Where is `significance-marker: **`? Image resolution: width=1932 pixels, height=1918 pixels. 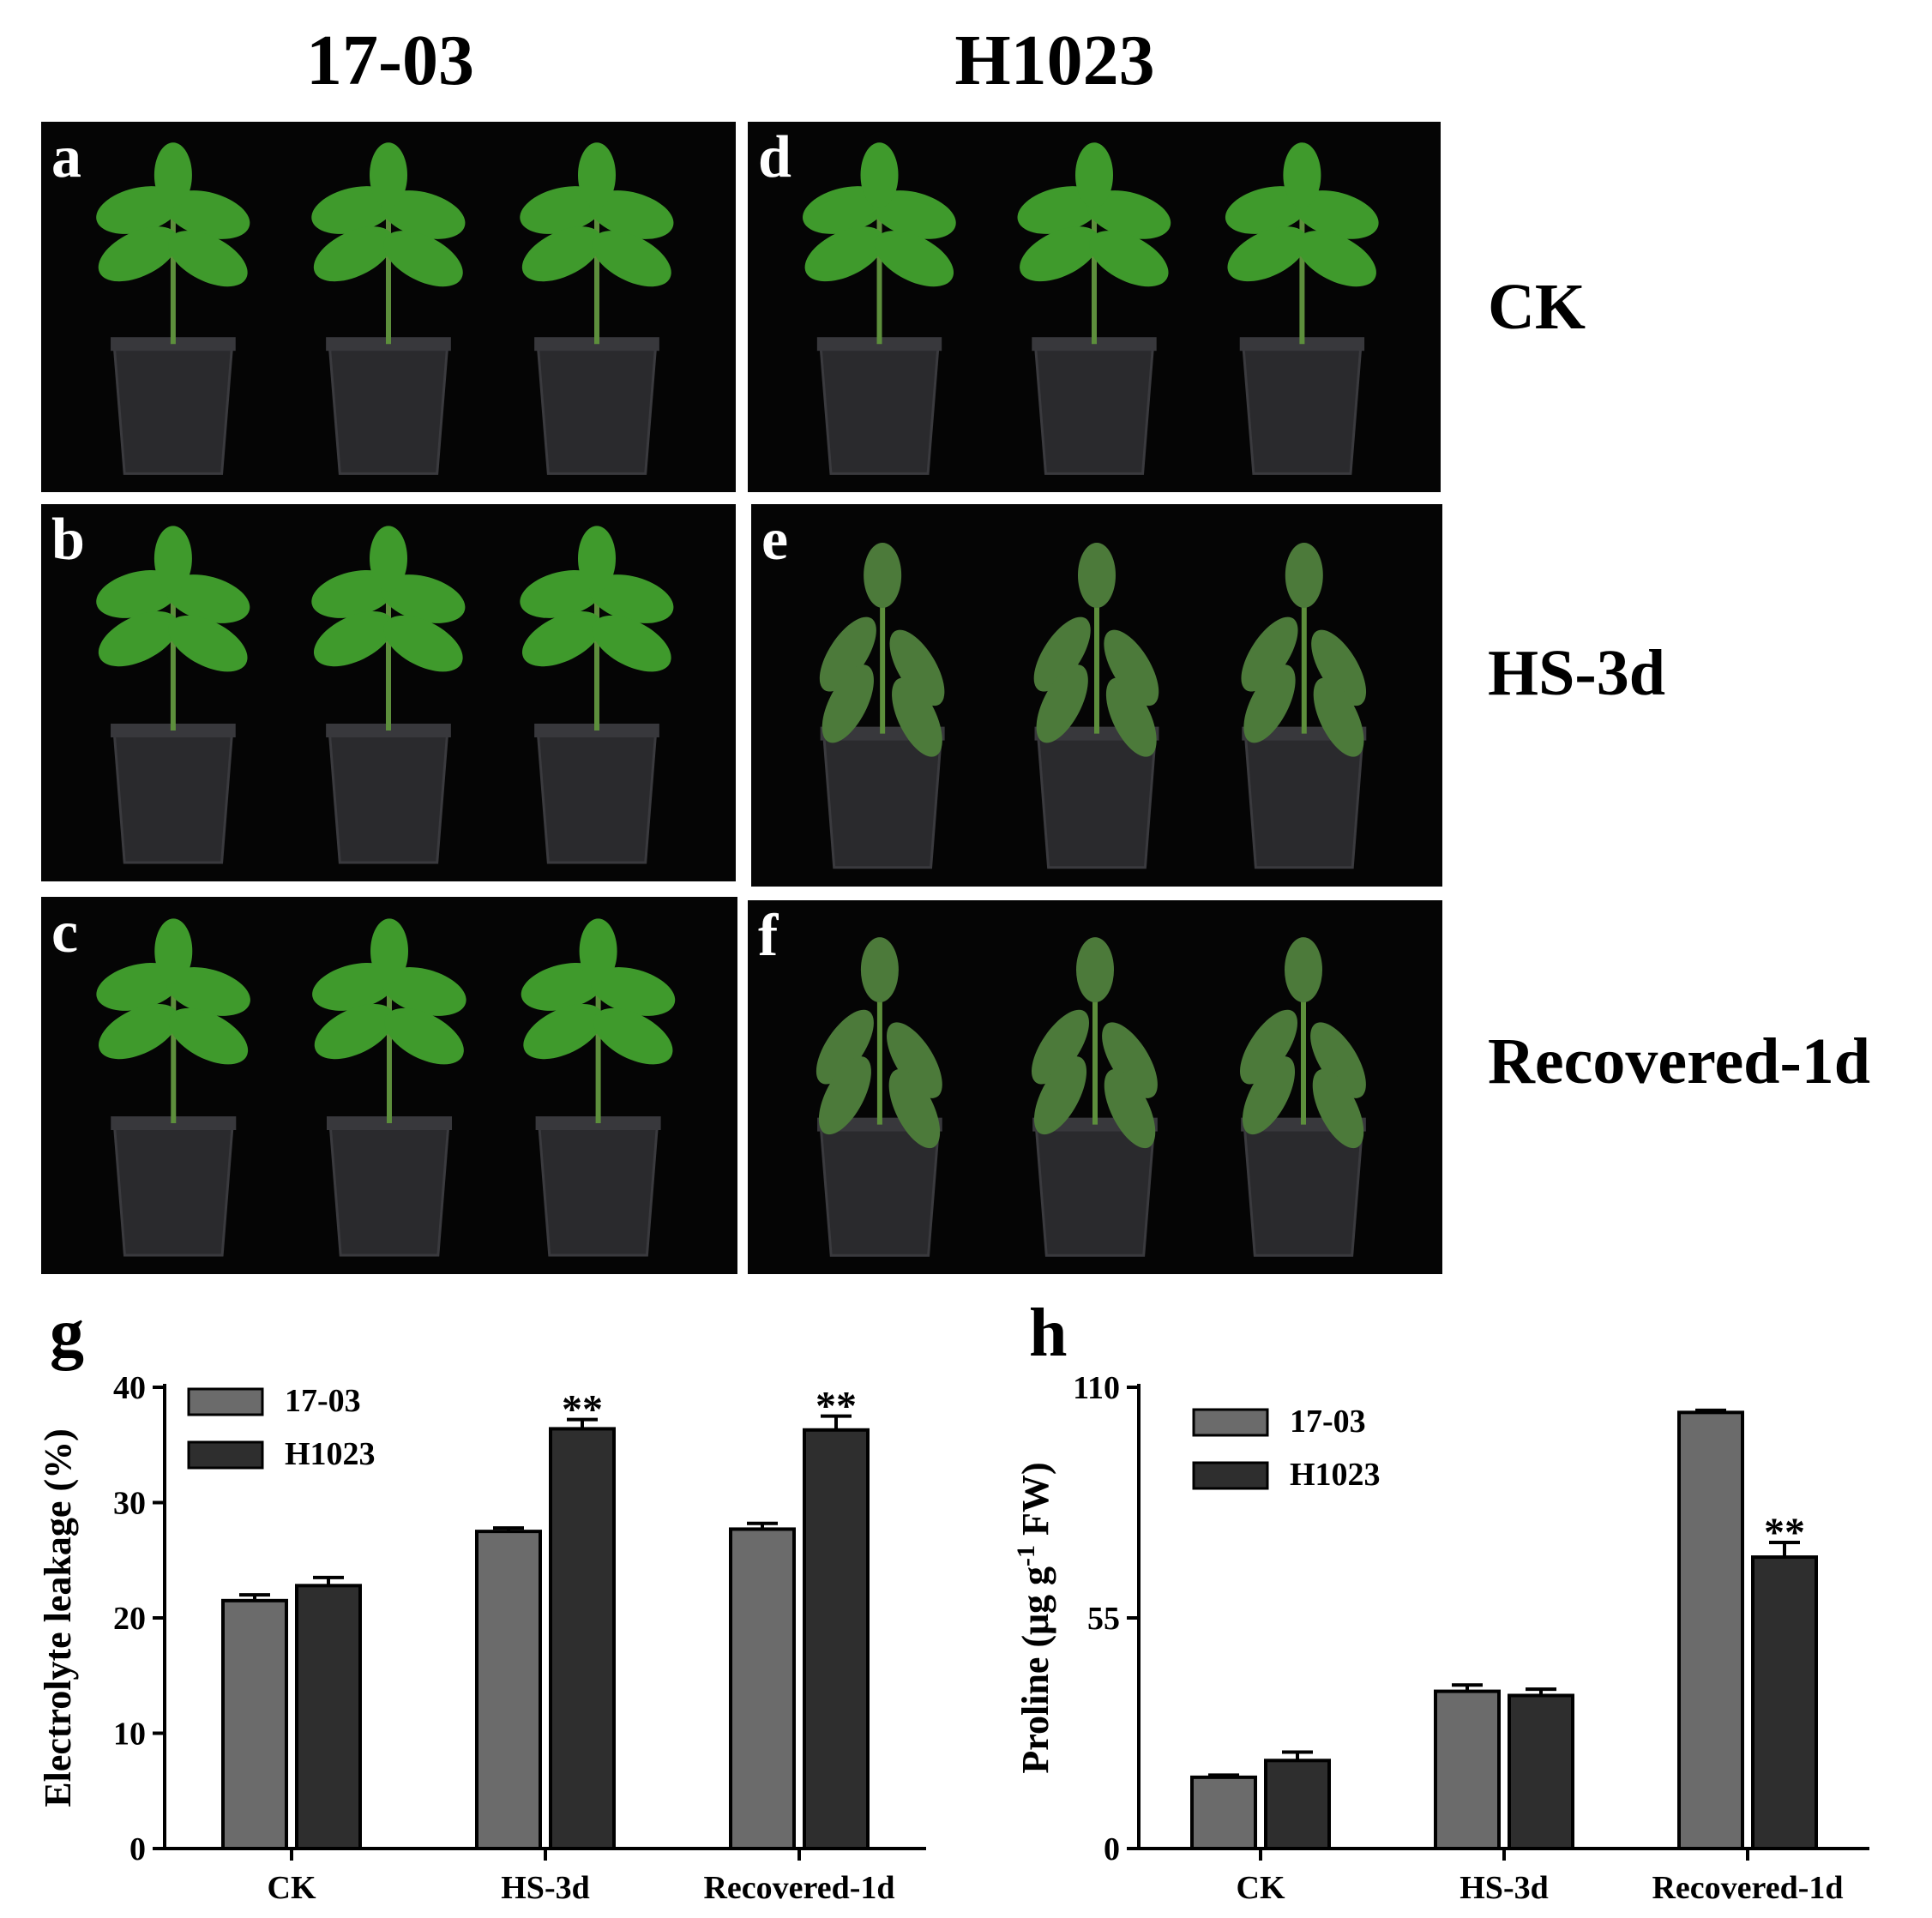 significance-marker: ** is located at coordinates (582, 1410).